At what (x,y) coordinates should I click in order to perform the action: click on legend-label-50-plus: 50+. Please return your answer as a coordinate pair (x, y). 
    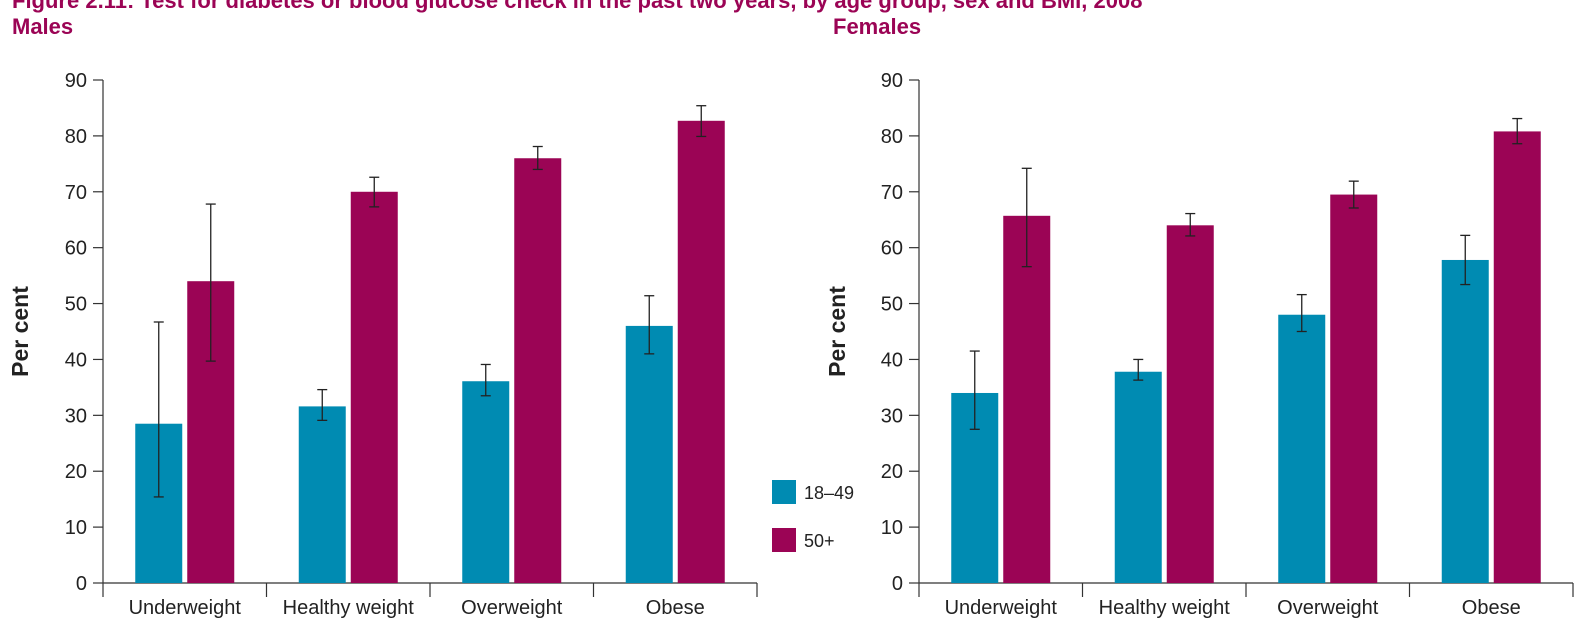
    Looking at the image, I should click on (819, 541).